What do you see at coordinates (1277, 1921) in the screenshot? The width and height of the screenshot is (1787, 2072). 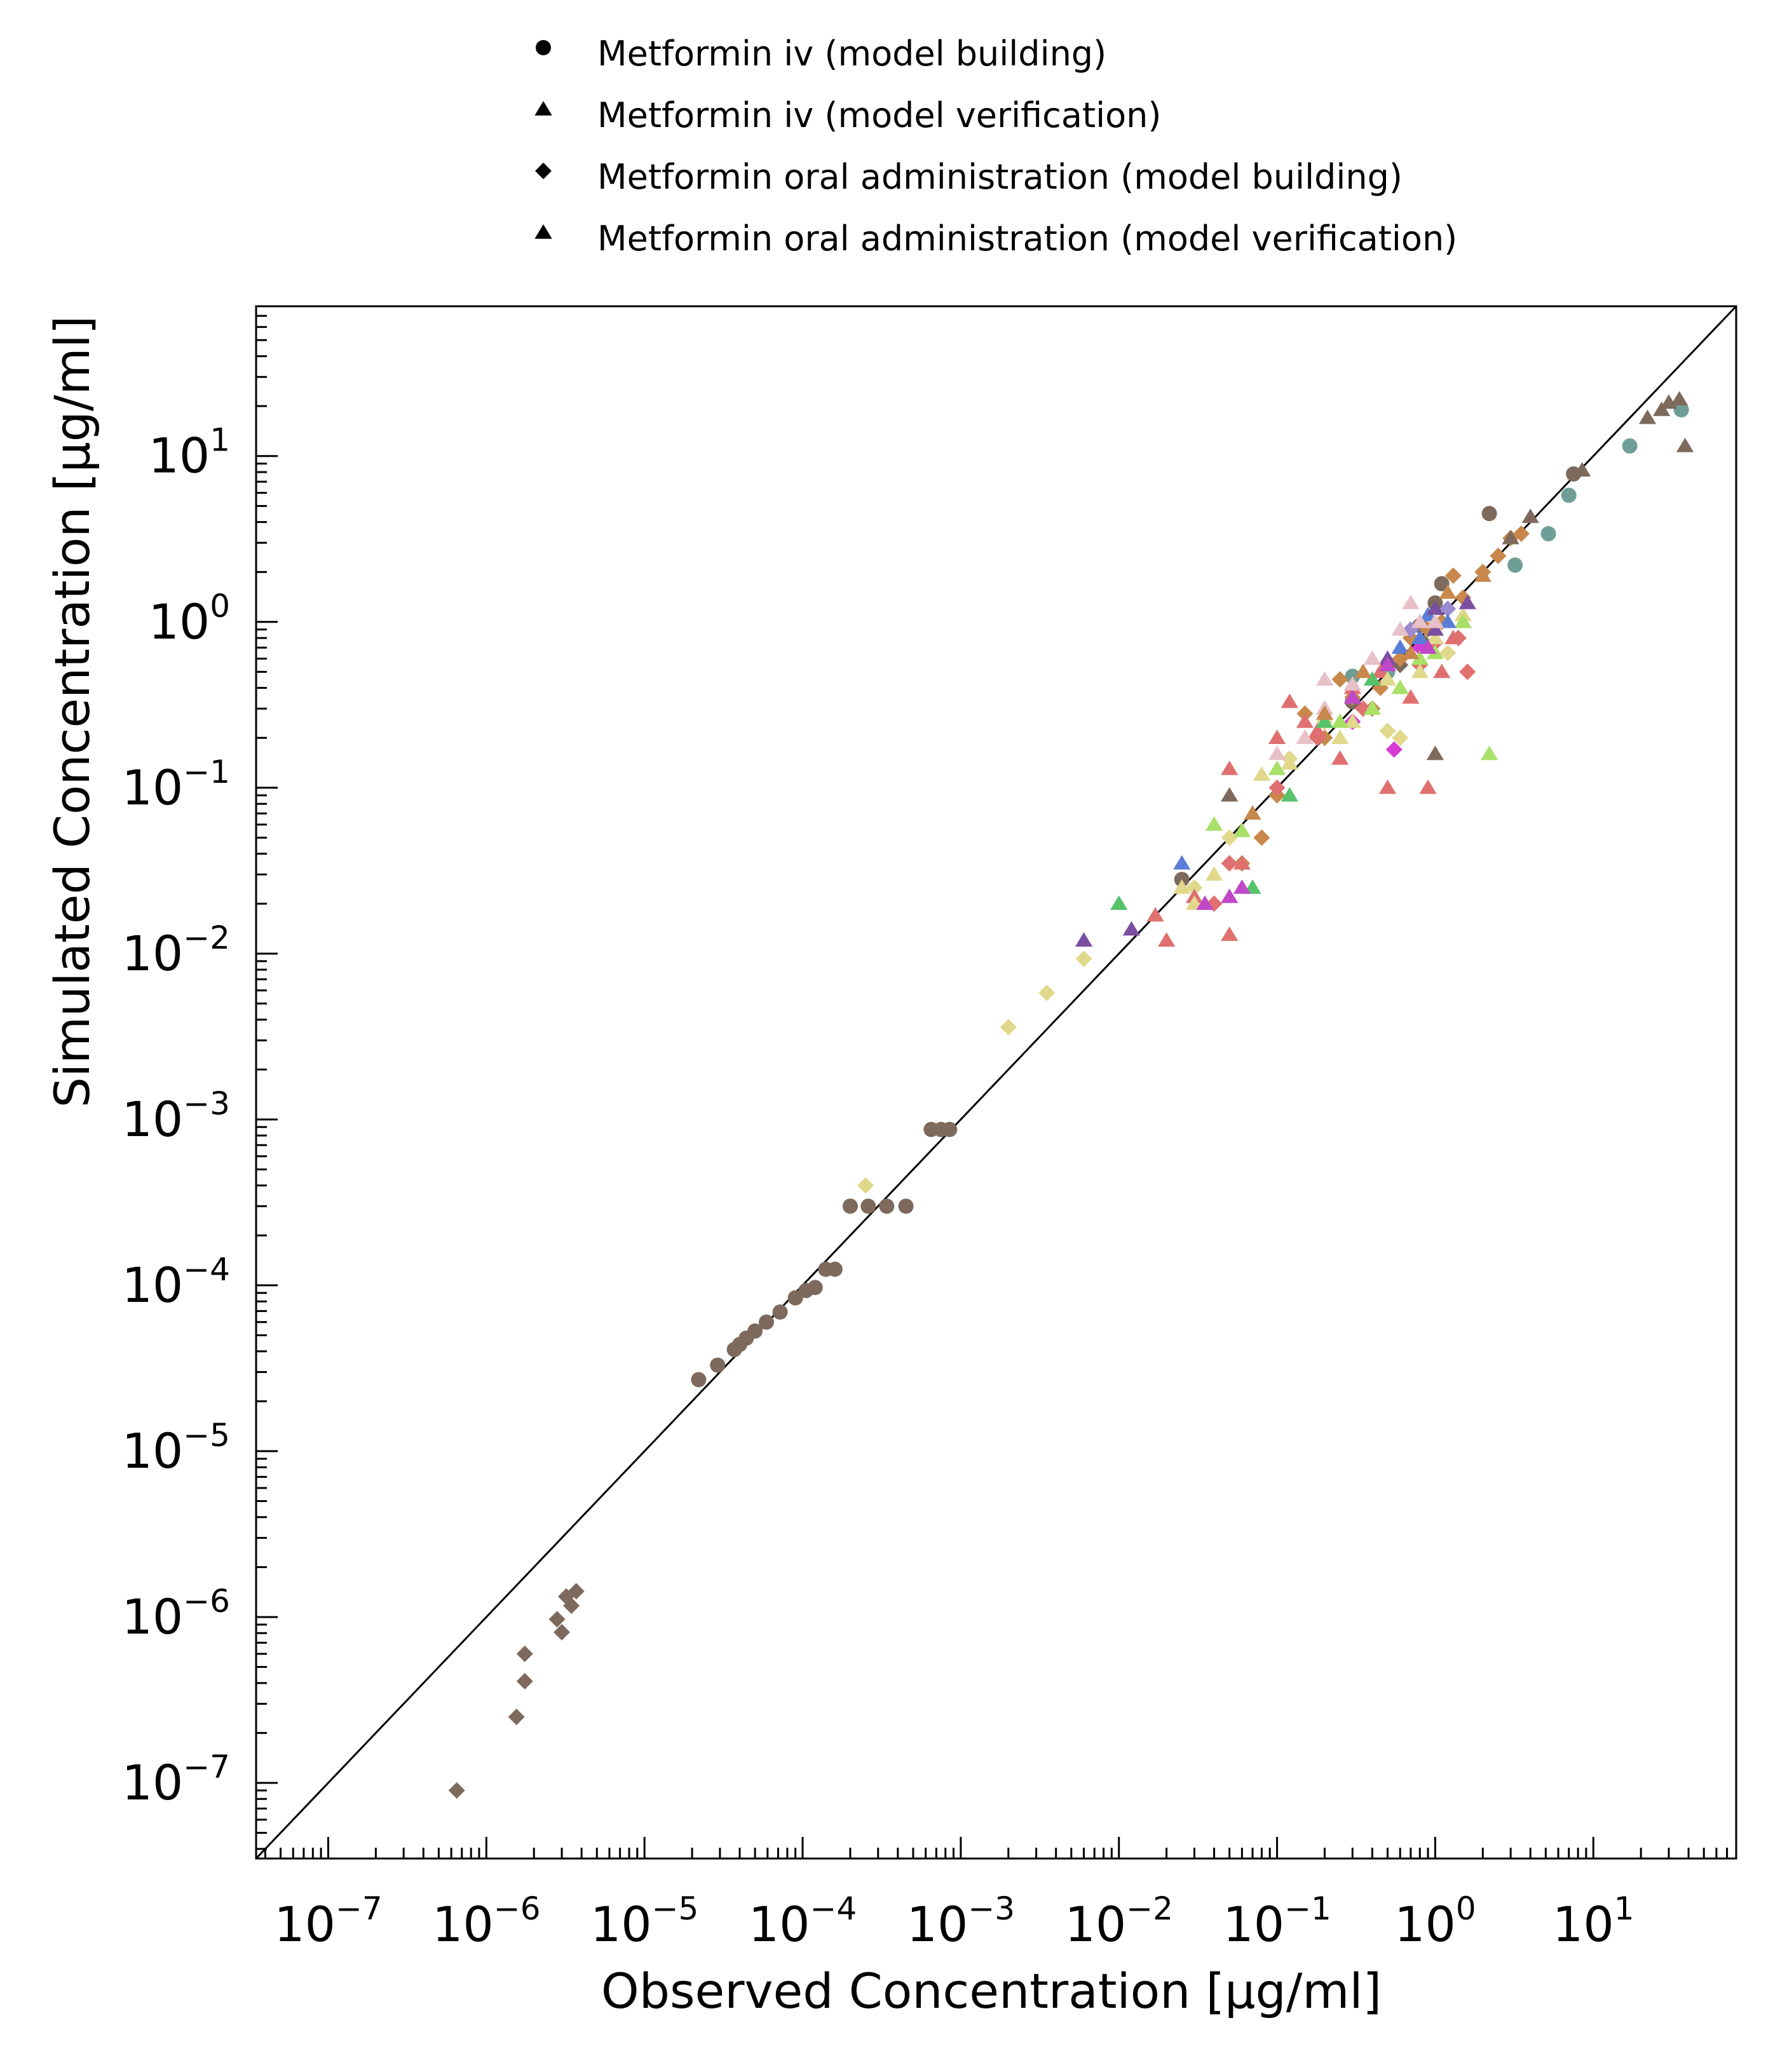 I see `x-tick-label: 10⁻¹` at bounding box center [1277, 1921].